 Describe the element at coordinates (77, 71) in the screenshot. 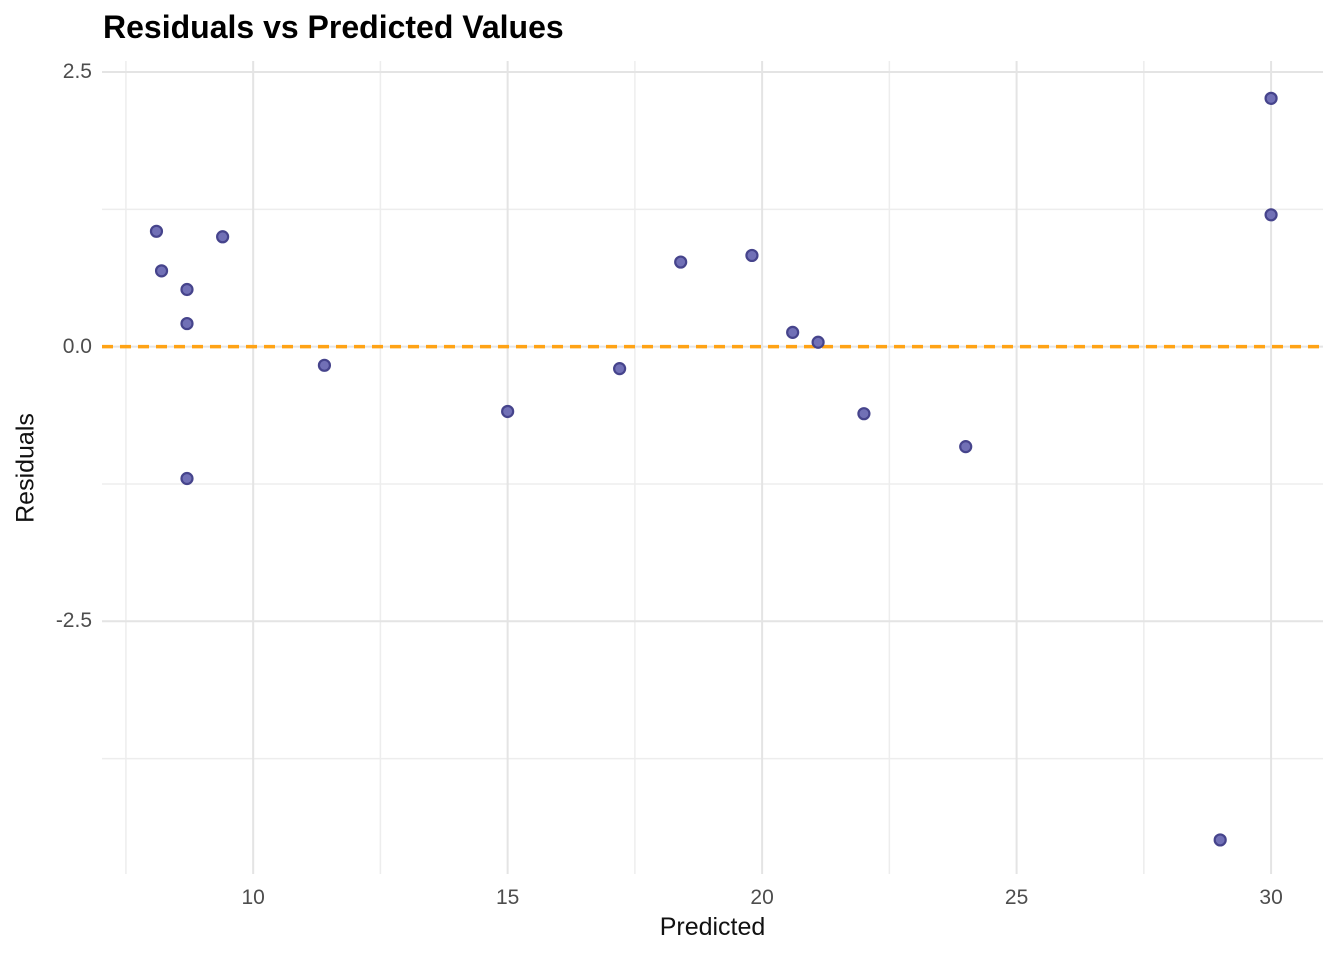

I see `y-tick-label: 2.5` at that location.